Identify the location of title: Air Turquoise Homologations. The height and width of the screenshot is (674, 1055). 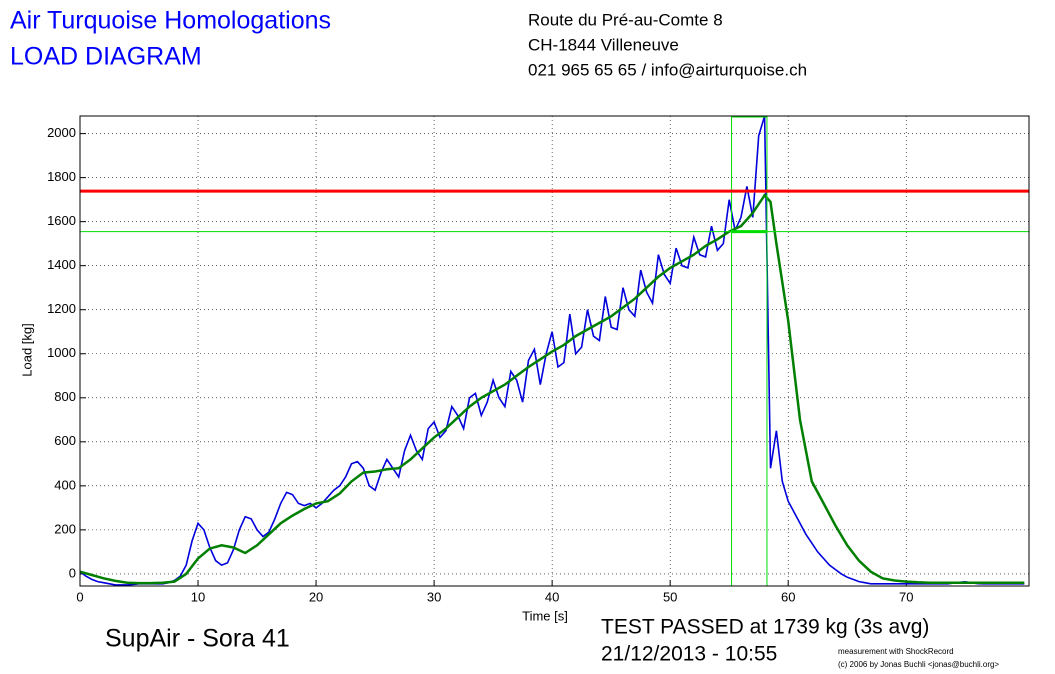
(170, 21).